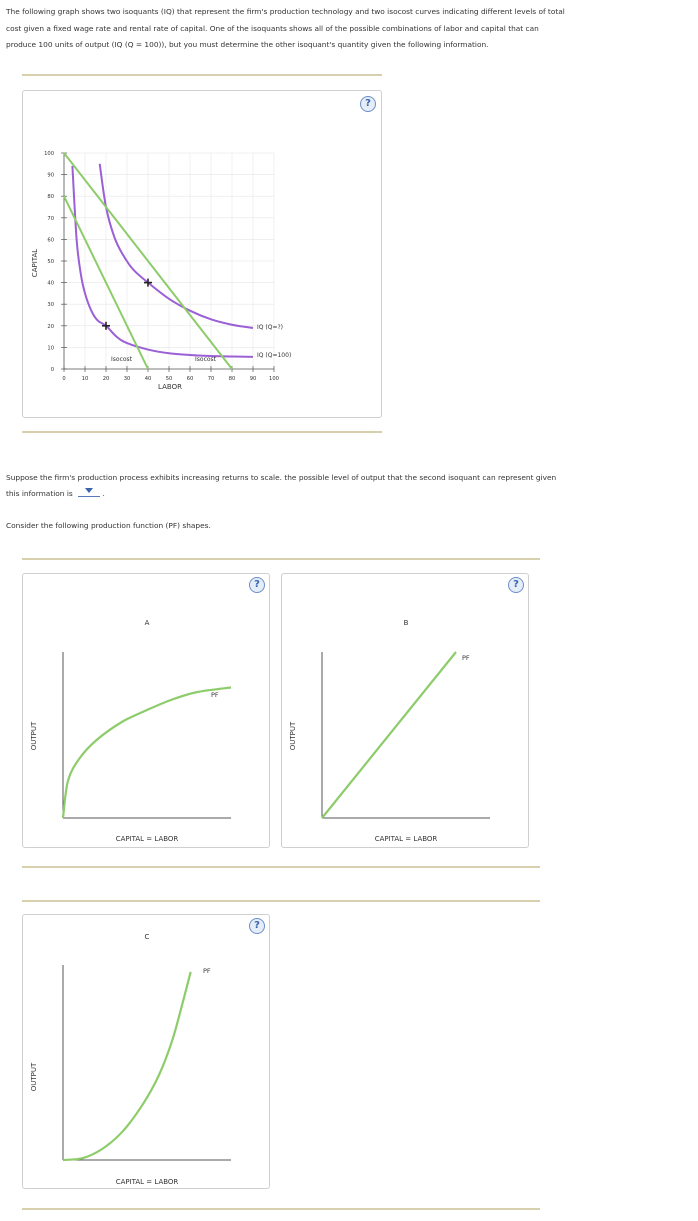 The width and height of the screenshot is (698, 1221). Describe the element at coordinates (253, 379) in the screenshot. I see `x-tick-label: 90` at that location.